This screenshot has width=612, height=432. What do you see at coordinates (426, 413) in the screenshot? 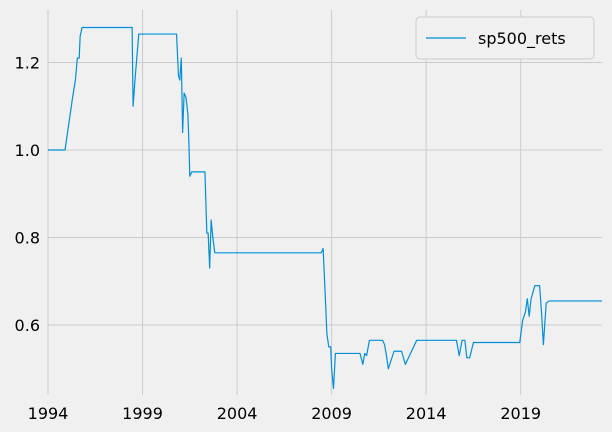
I see `x-tick-label: 2014` at bounding box center [426, 413].